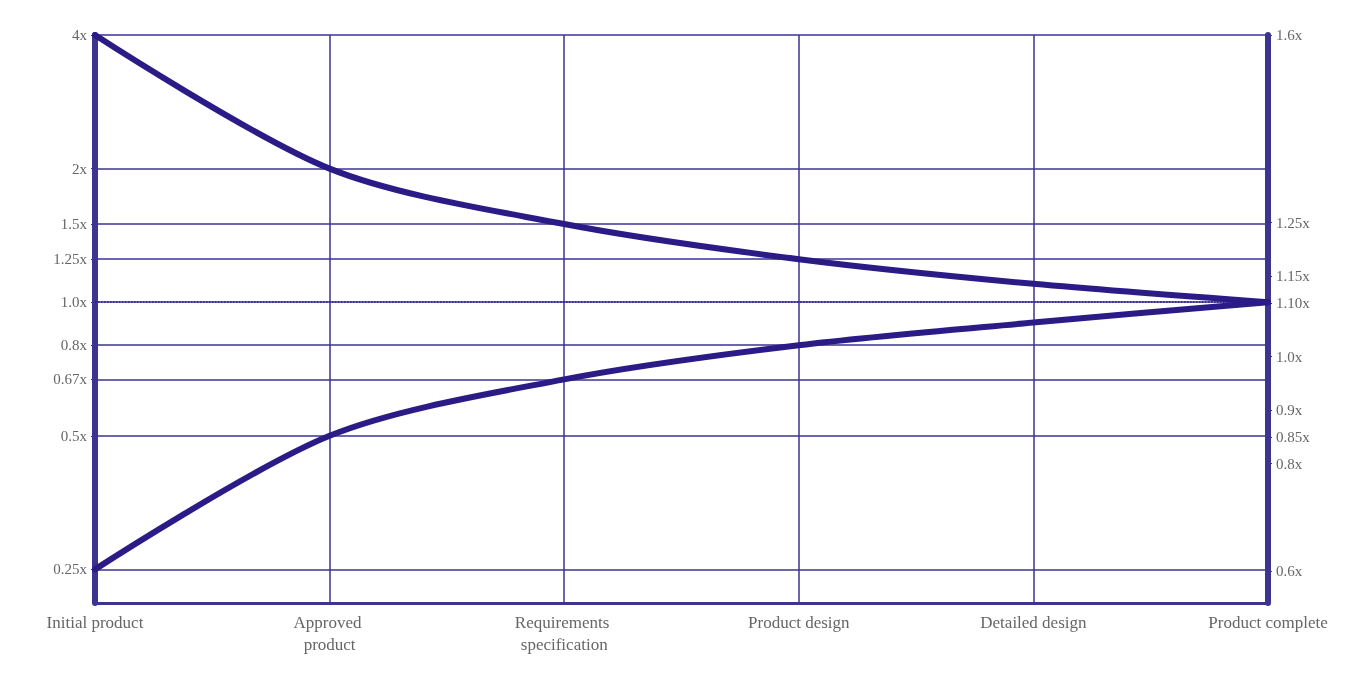 The image size is (1351, 691). I want to click on x-tick-label: Product design, so click(799, 622).